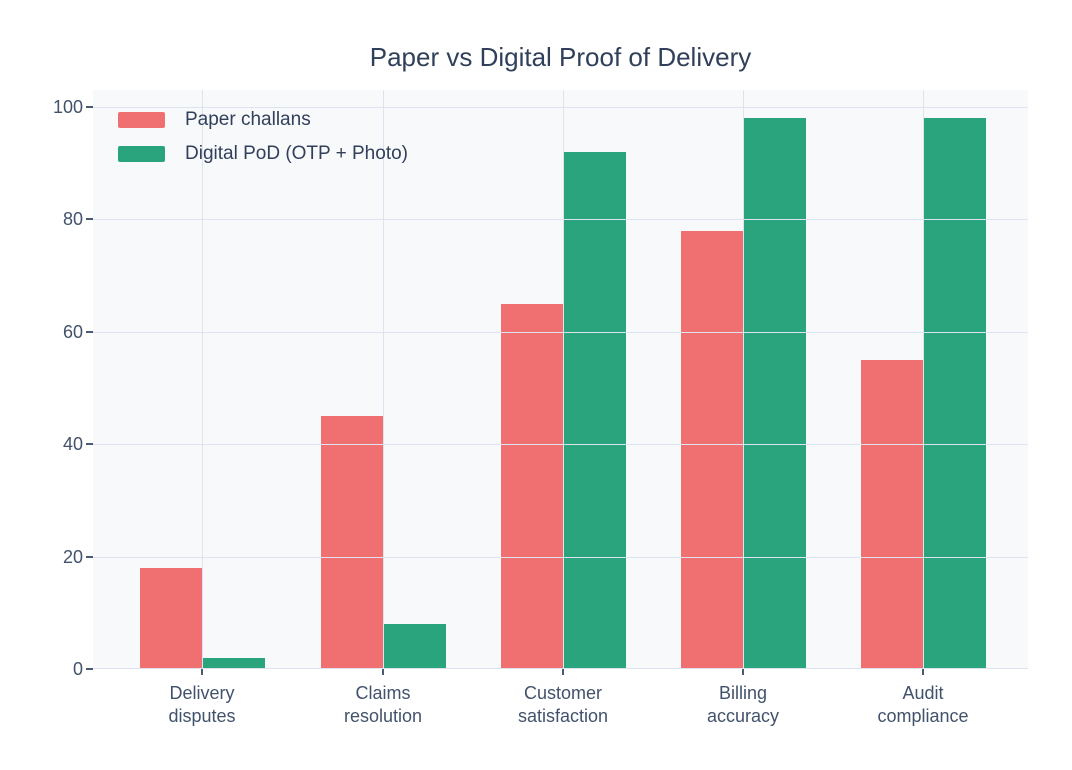  I want to click on legend: Paper challans Digital PoD (OTP + Photo), so click(263, 137).